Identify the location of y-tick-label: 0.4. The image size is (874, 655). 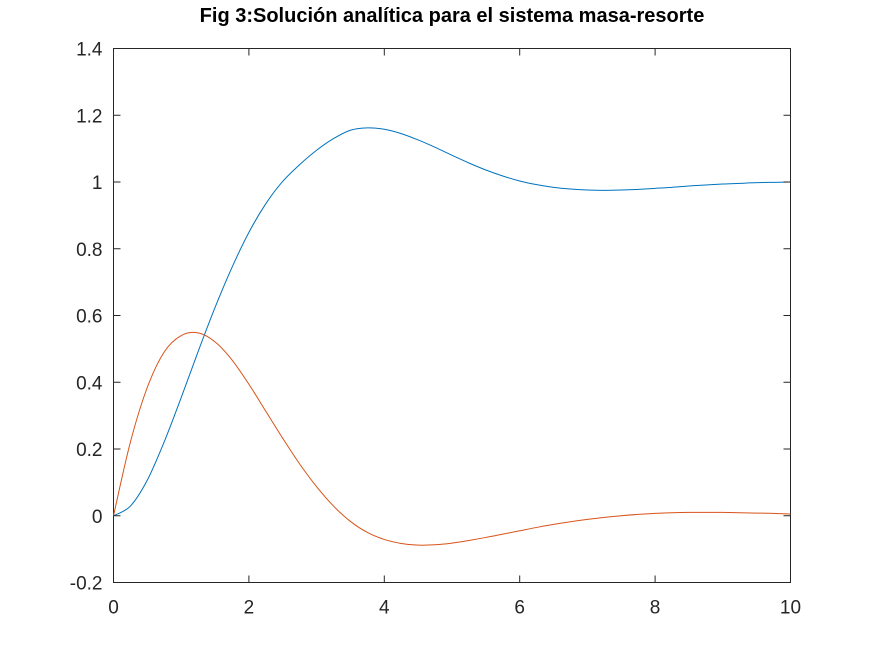
(89, 383).